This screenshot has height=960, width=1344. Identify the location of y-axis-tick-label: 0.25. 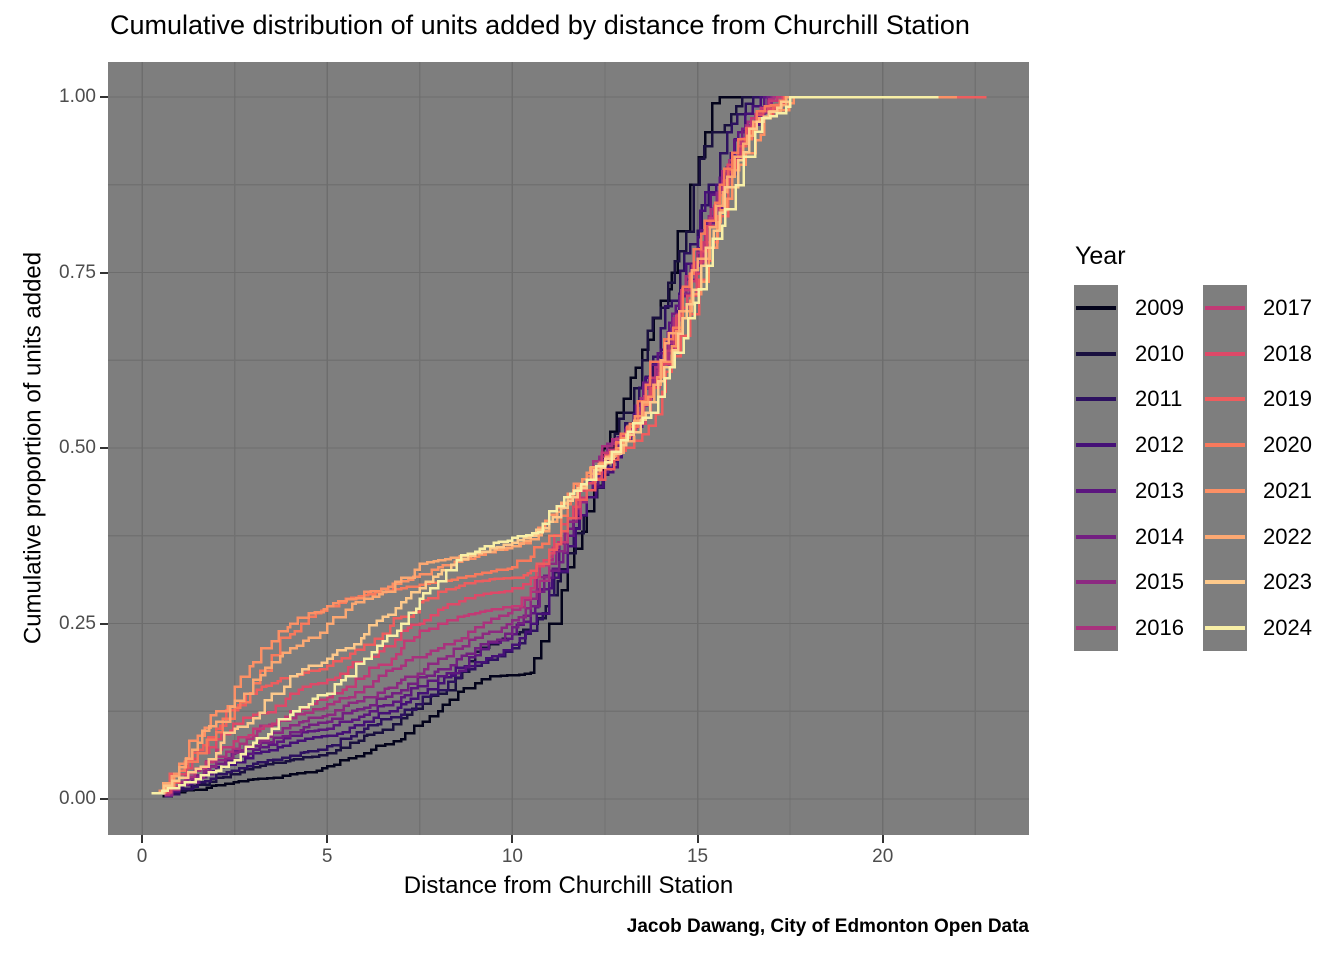
(77, 623).